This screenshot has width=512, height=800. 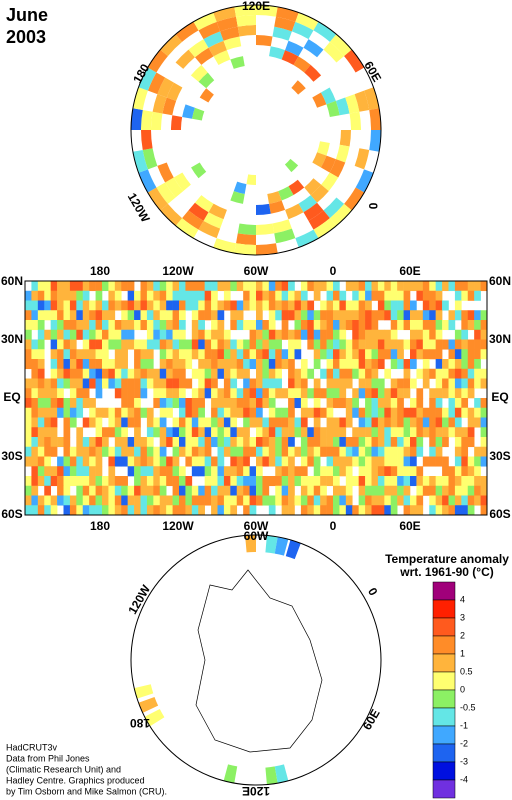 What do you see at coordinates (26, 37) in the screenshot?
I see `title: 2003` at bounding box center [26, 37].